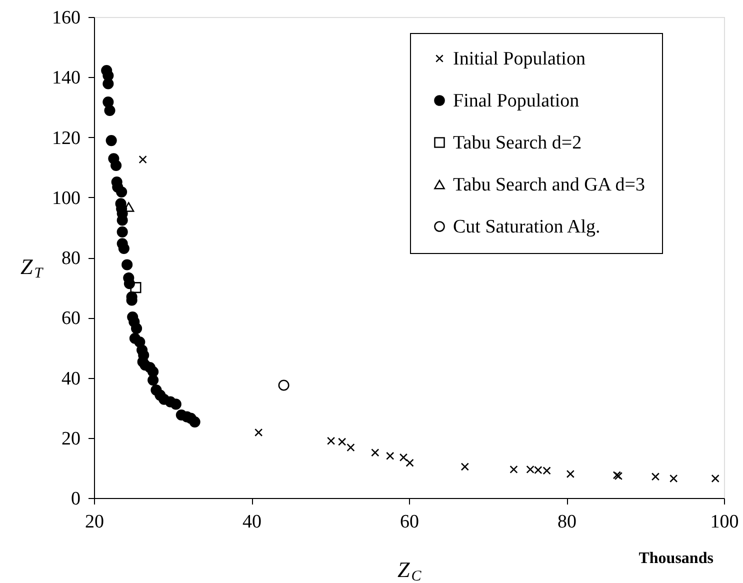 Image resolution: width=743 pixels, height=583 pixels. Describe the element at coordinates (409, 522) in the screenshot. I see `x-tick-label: 60` at that location.